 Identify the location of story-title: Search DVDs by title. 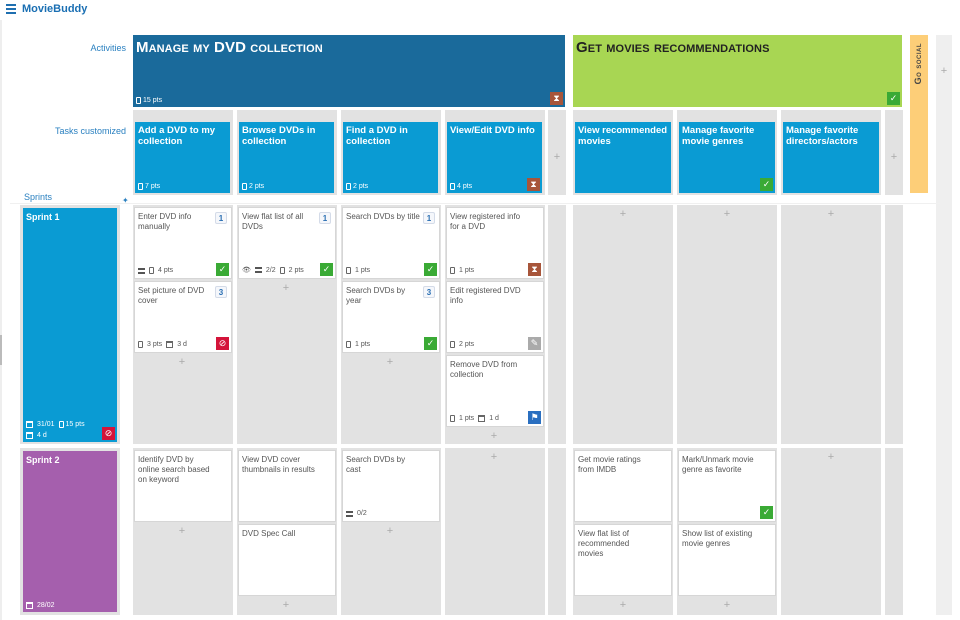
(383, 216).